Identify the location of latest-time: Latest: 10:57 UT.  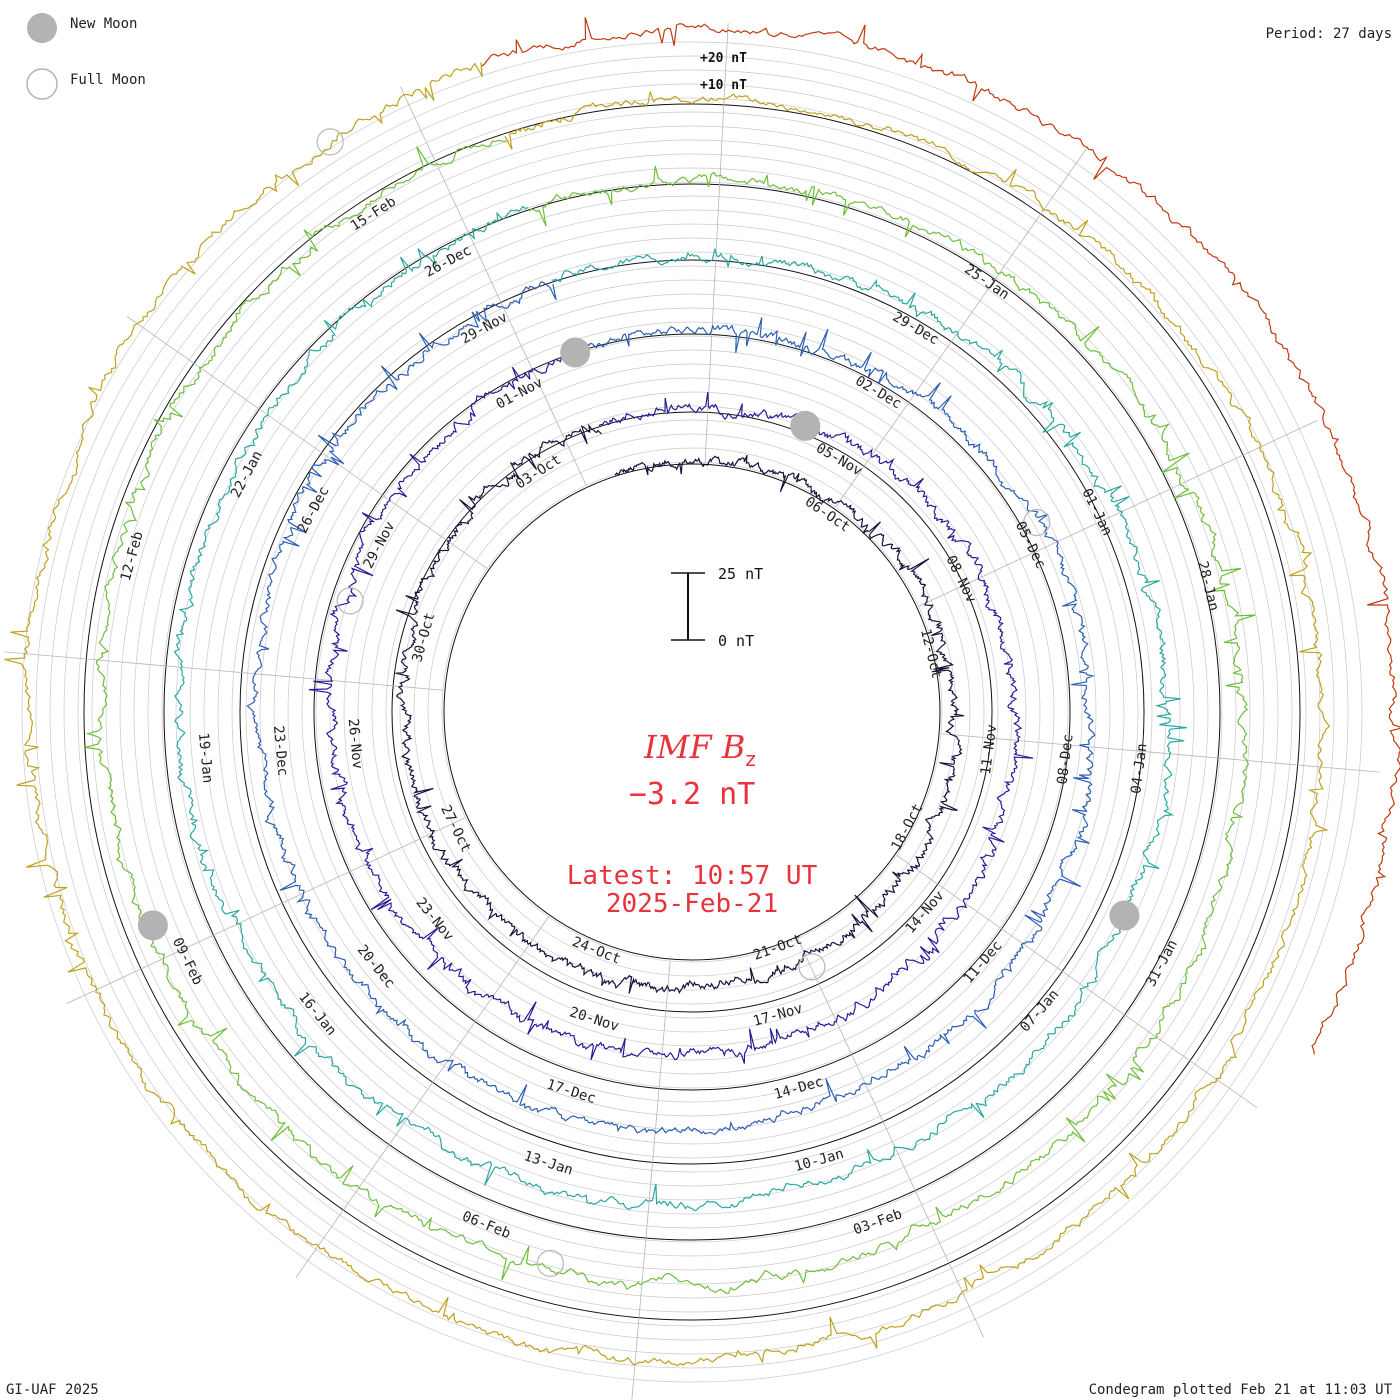
(692, 876).